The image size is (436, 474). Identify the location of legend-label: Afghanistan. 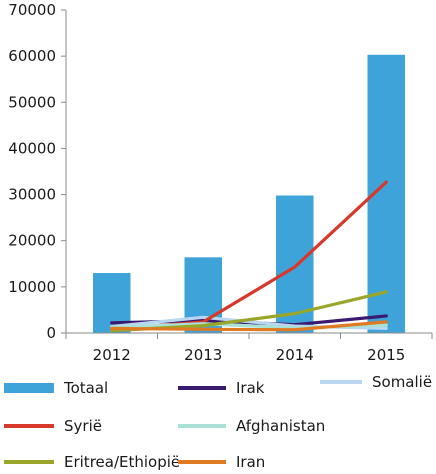
(280, 426).